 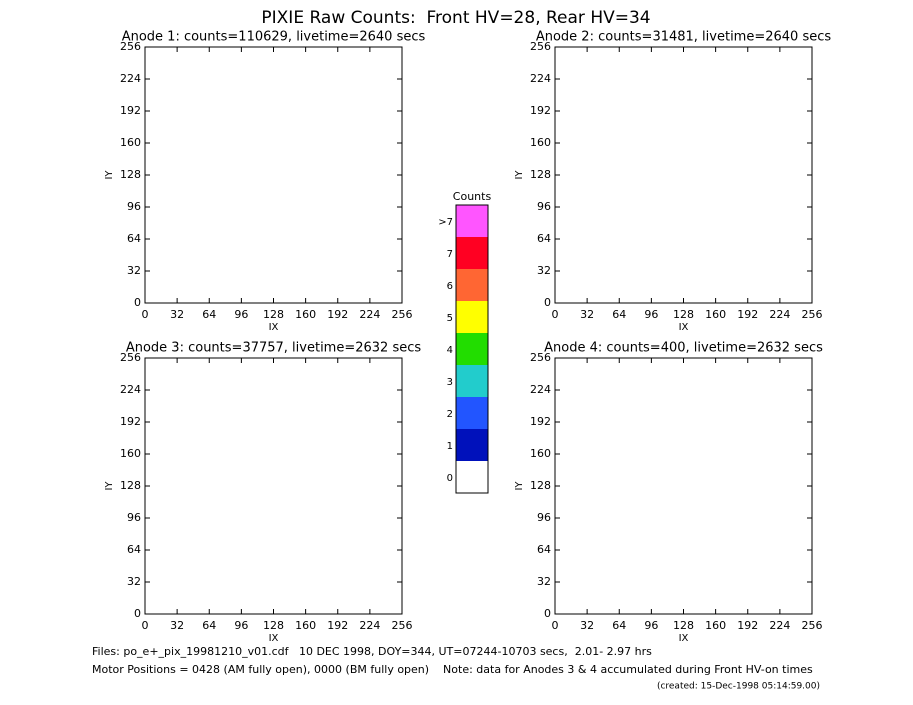 I want to click on panel-title: Anode 4: counts=400, livetime=2632 secs, so click(x=683, y=348).